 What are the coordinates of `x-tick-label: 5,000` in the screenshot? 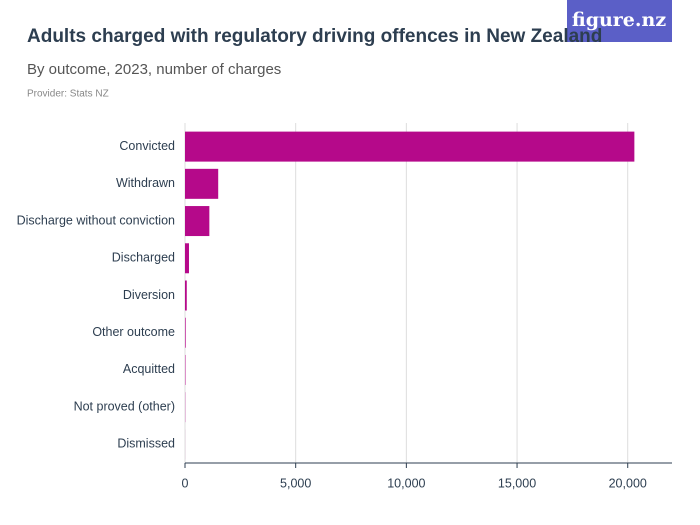 It's located at (295, 483).